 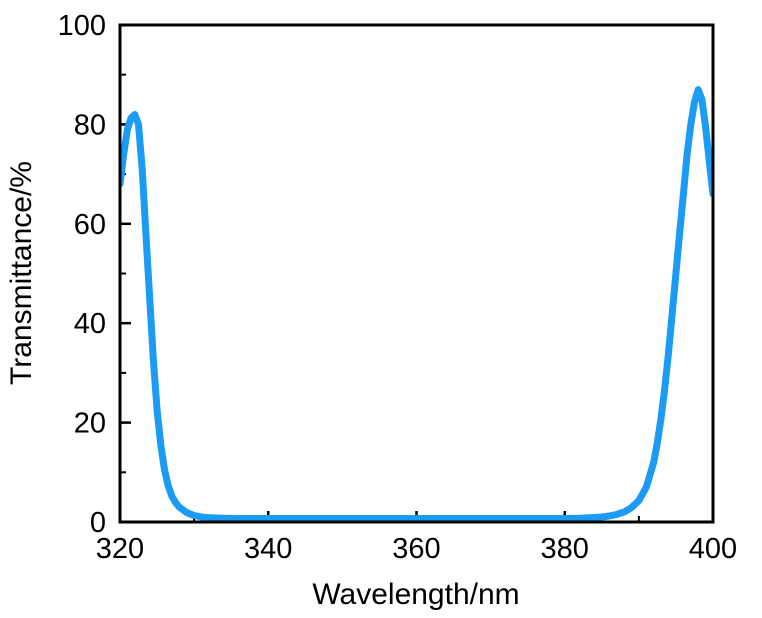 I want to click on x-tick-label: 380, so click(x=565, y=549).